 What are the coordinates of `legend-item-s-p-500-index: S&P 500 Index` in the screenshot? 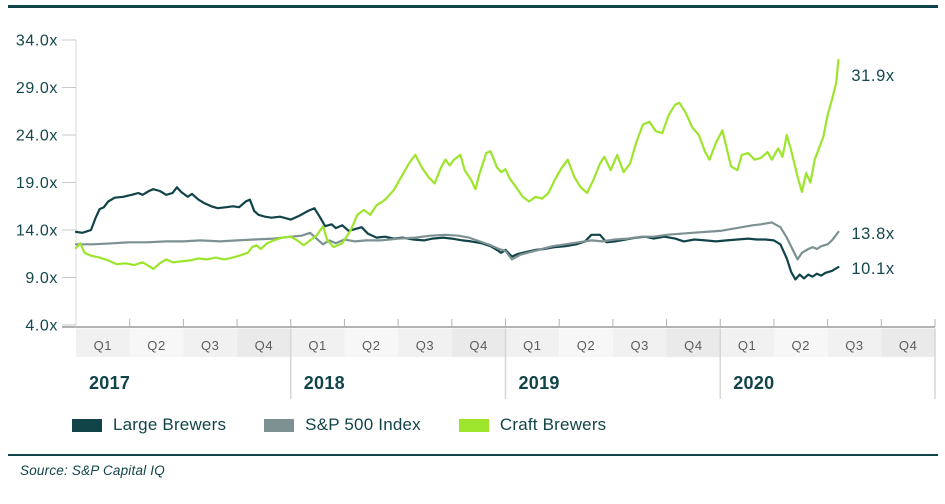 It's located at (342, 425).